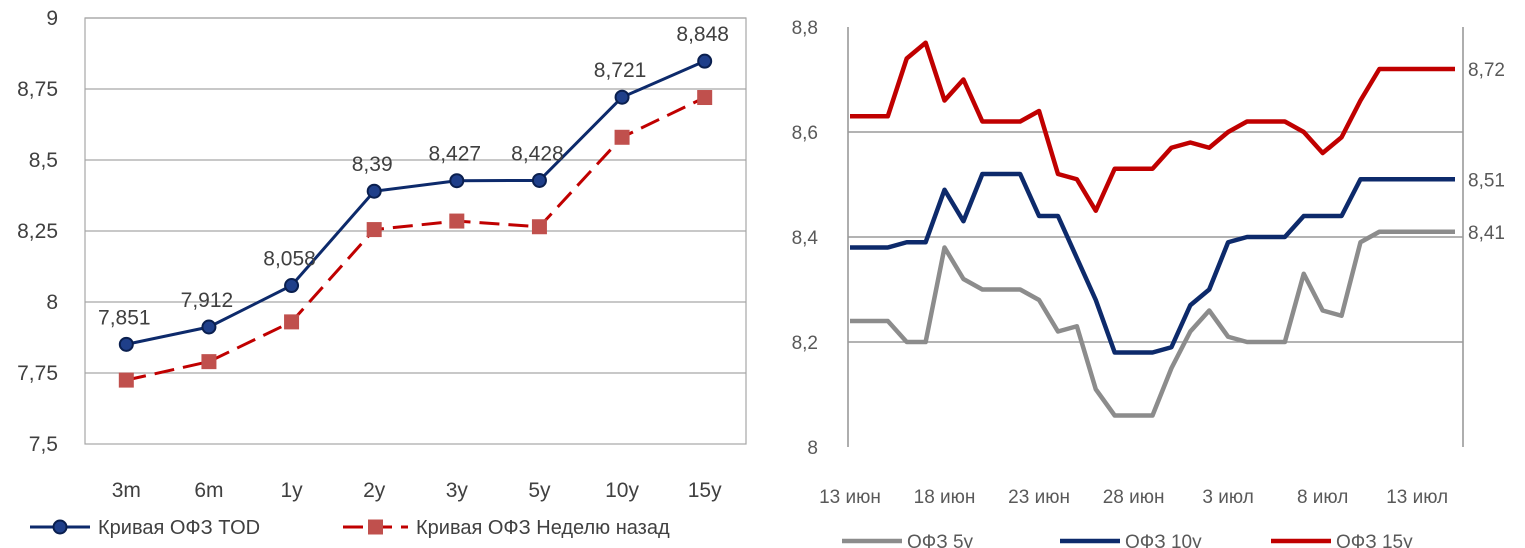 The width and height of the screenshot is (1525, 548). Describe the element at coordinates (179, 528) in the screenshot. I see `legend-label: Кривая ОФЗ TOD` at that location.